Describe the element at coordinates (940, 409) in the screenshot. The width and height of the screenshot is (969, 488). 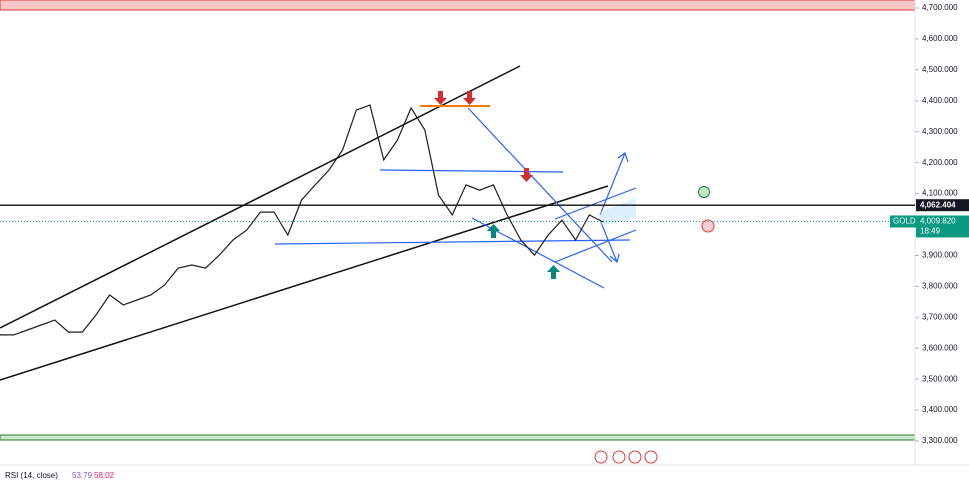
I see `y-tick-label: 3,400.000` at that location.